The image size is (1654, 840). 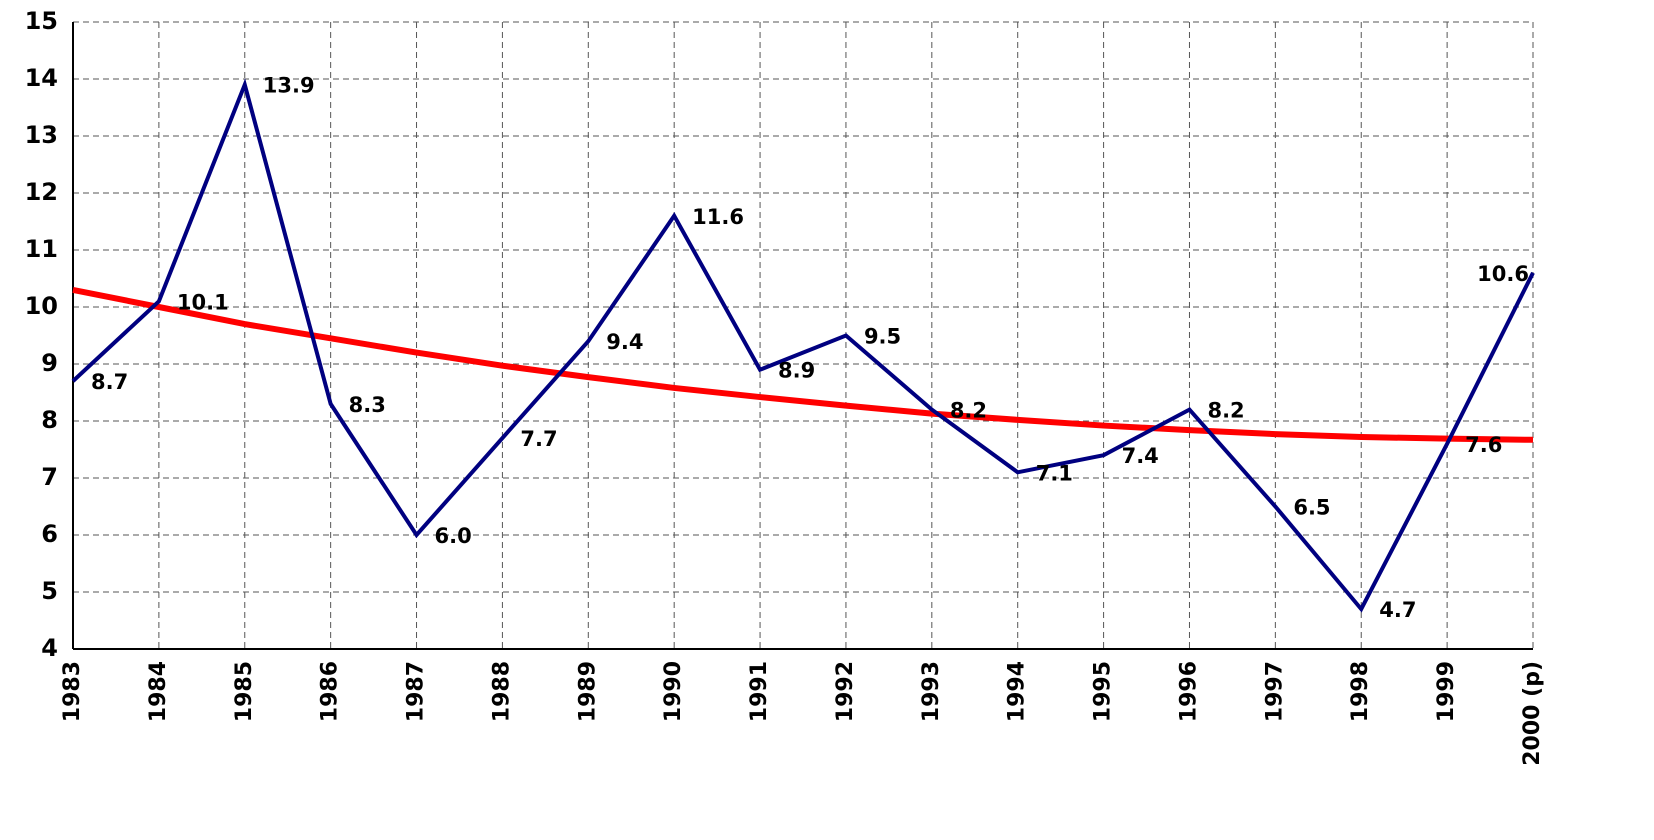 What do you see at coordinates (1360, 691) in the screenshot?
I see `x-tick-label: 1998` at bounding box center [1360, 691].